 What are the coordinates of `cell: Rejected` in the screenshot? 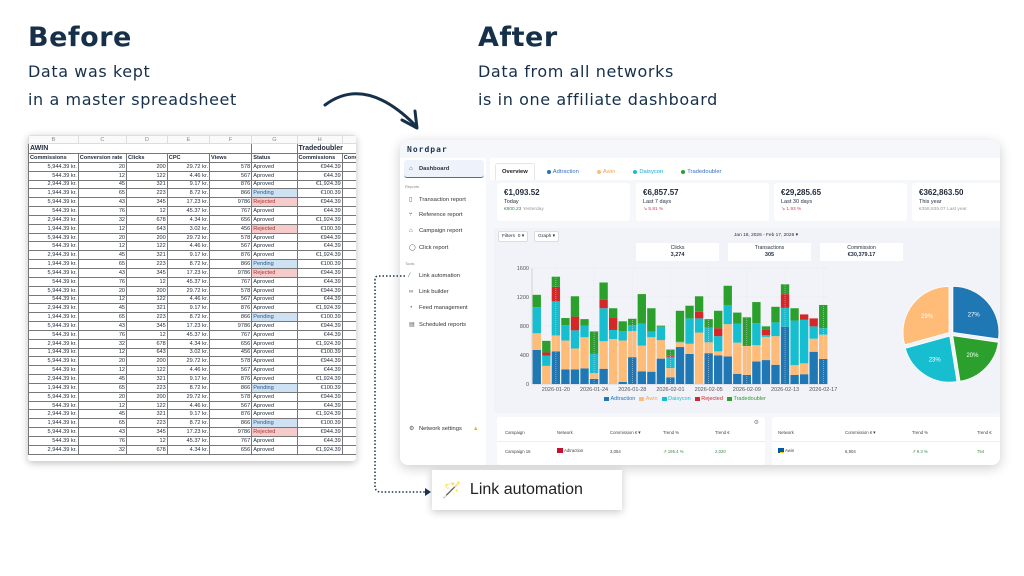 It's located at (274, 272).